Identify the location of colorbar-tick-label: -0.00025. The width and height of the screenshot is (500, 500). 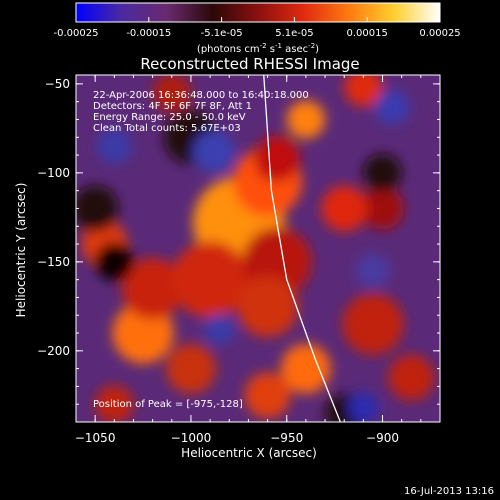
(76, 33).